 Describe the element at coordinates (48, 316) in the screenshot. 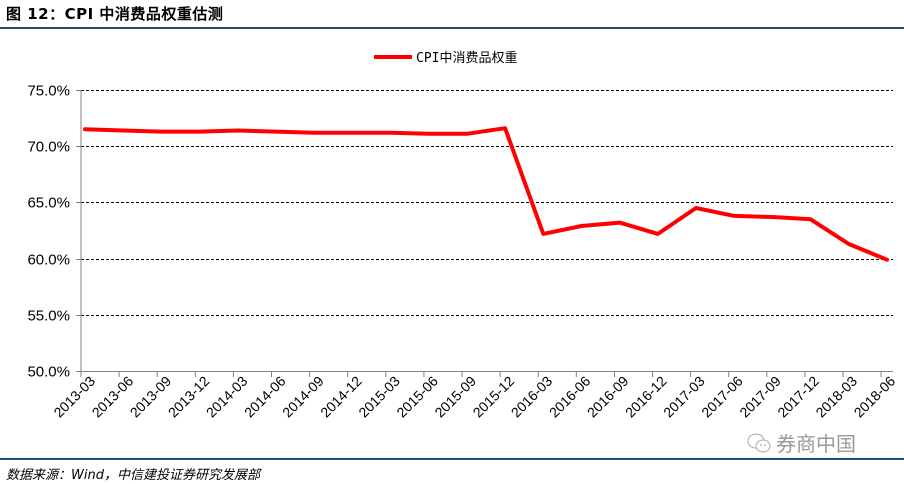

I see `y-tick-label: 55.0%` at that location.